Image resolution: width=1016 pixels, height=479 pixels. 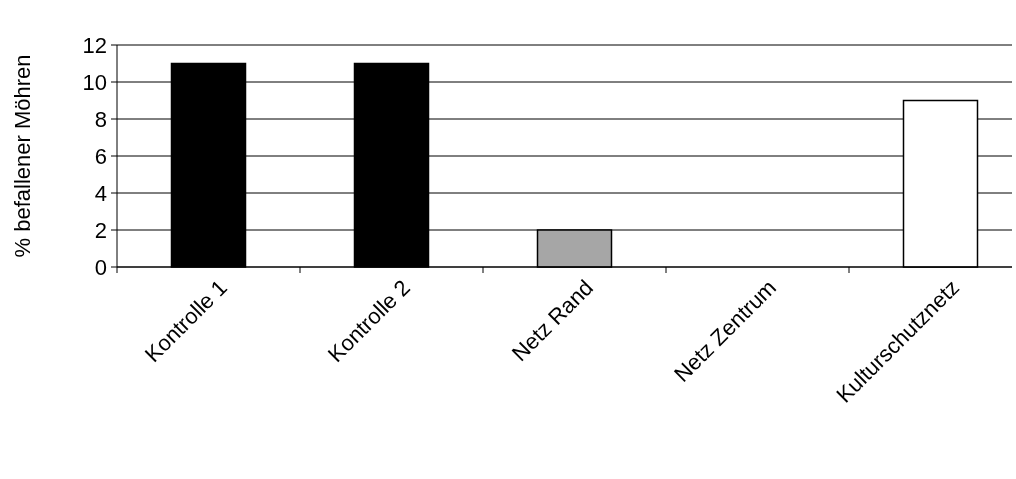 What do you see at coordinates (100, 119) in the screenshot?
I see `y-tick-label: 8` at bounding box center [100, 119].